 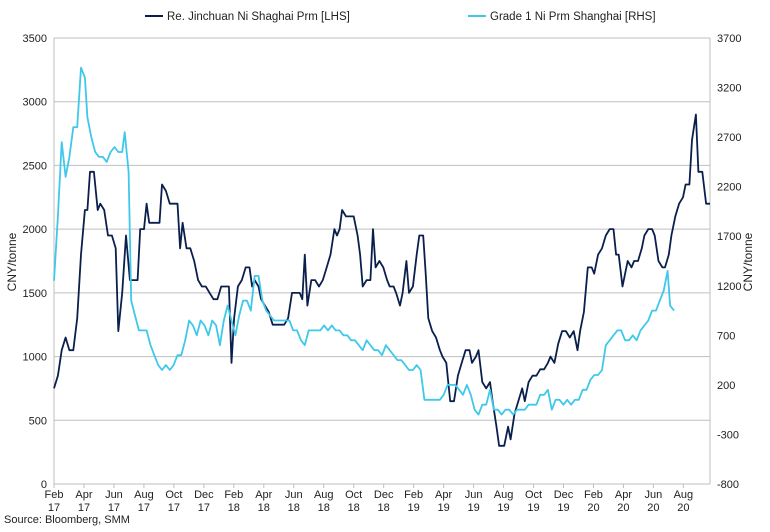 I want to click on y-tick-right-label: 3700, so click(x=729, y=39).